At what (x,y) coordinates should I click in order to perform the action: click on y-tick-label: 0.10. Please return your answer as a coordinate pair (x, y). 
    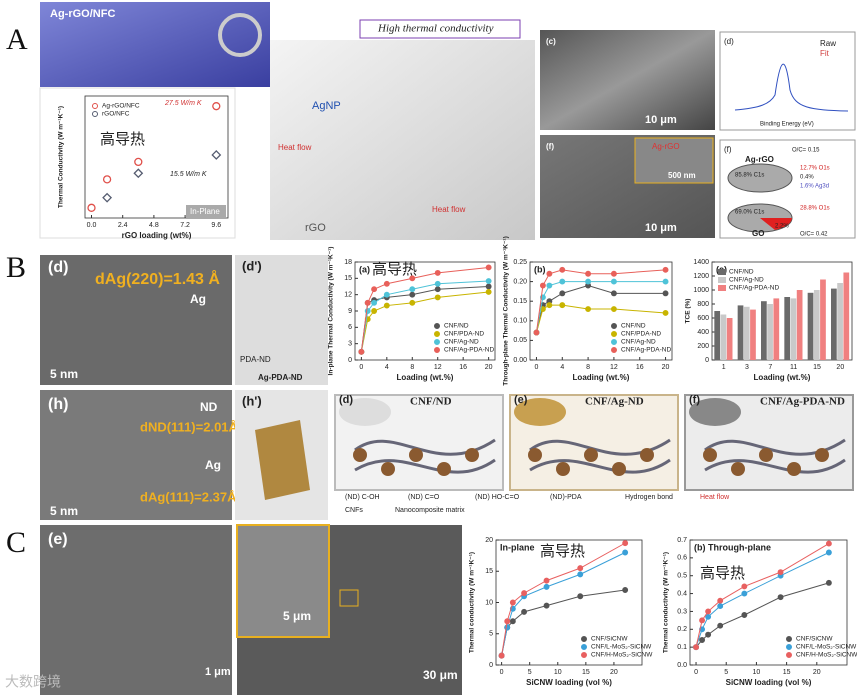
    Looking at the image, I should click on (520, 321).